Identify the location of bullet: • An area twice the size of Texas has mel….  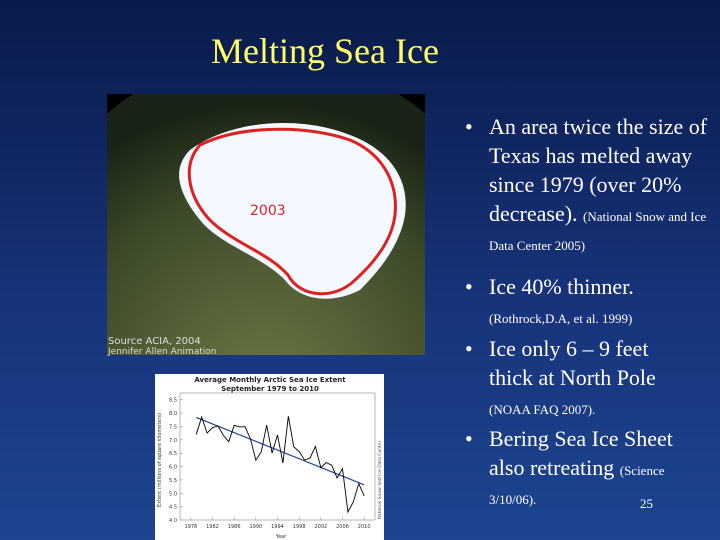
(586, 183).